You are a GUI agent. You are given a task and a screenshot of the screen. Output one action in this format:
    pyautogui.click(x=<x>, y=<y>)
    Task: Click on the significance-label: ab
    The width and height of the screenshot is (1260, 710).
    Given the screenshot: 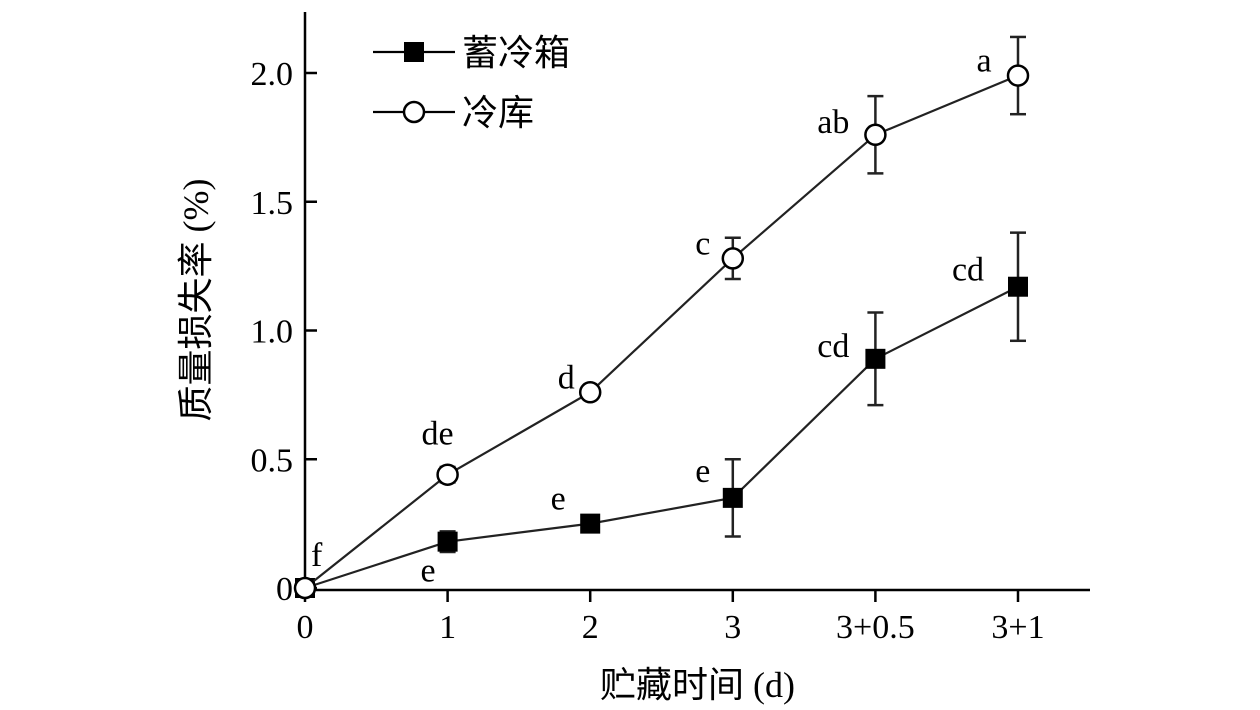 What is the action you would take?
    pyautogui.click(x=833, y=122)
    